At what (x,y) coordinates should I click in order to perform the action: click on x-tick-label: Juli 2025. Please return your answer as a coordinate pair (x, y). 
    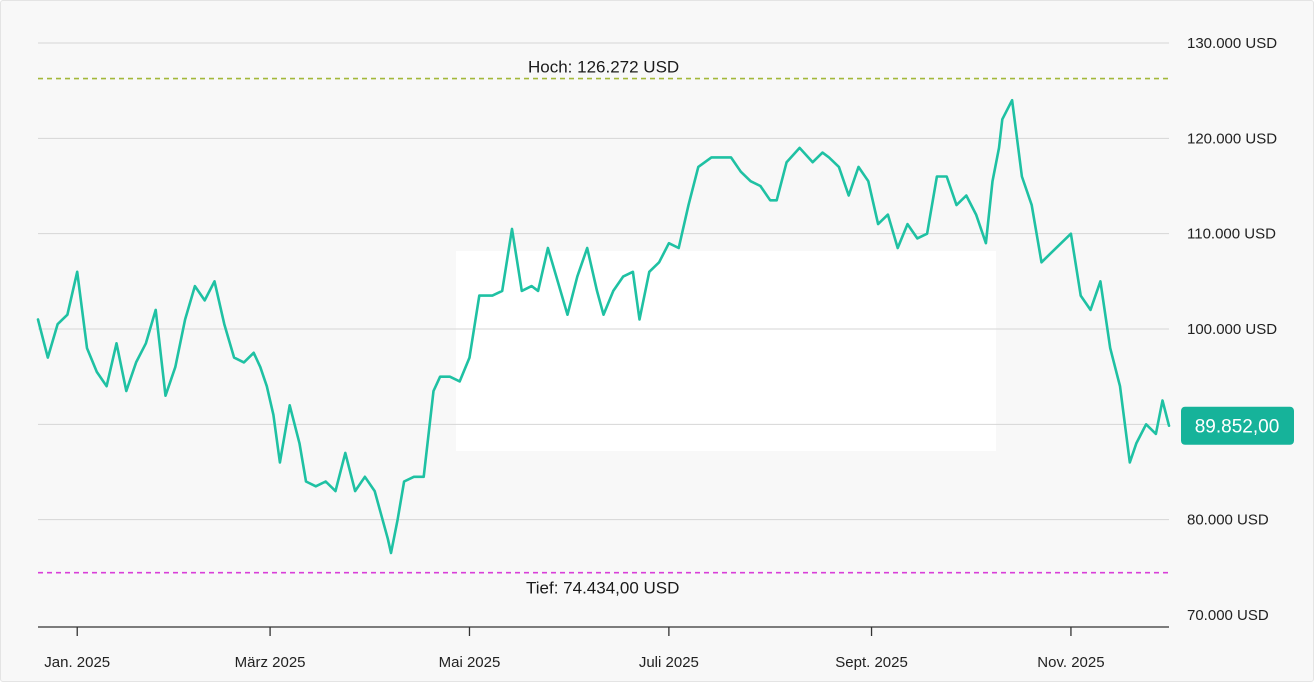
    Looking at the image, I should click on (669, 662).